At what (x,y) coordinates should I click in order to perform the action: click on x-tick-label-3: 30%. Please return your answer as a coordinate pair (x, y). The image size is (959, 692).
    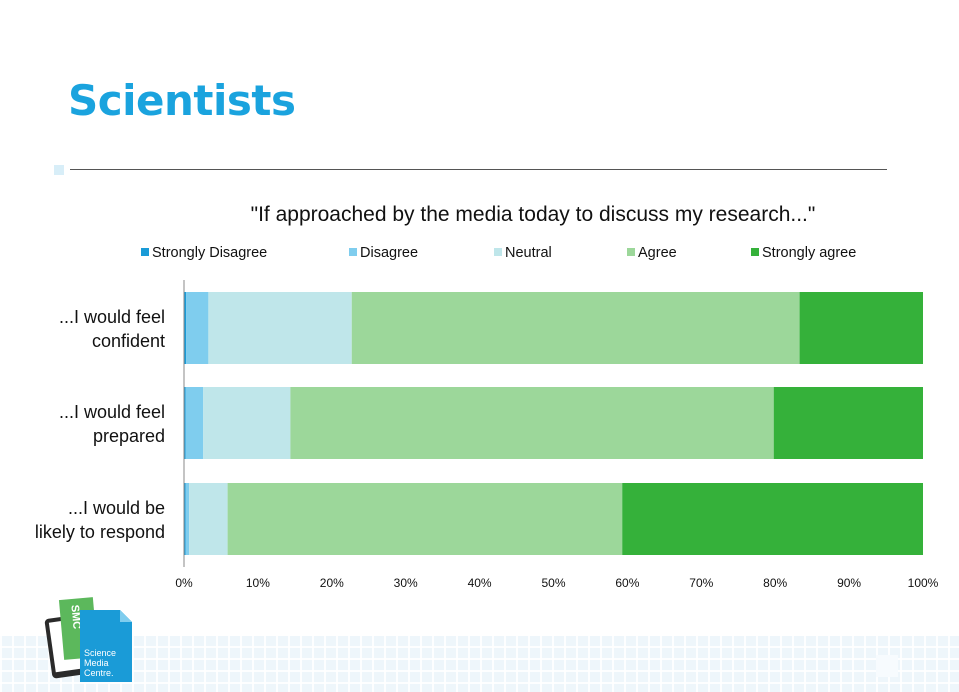
    Looking at the image, I should click on (406, 583).